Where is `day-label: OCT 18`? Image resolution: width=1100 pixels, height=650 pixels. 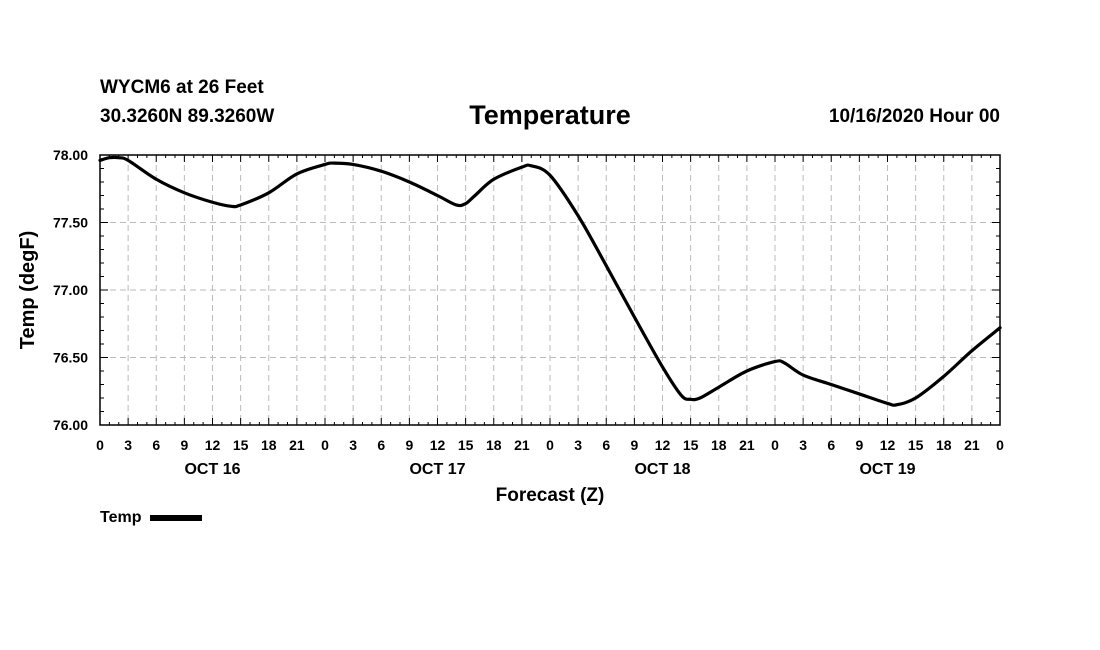 day-label: OCT 18 is located at coordinates (662, 469).